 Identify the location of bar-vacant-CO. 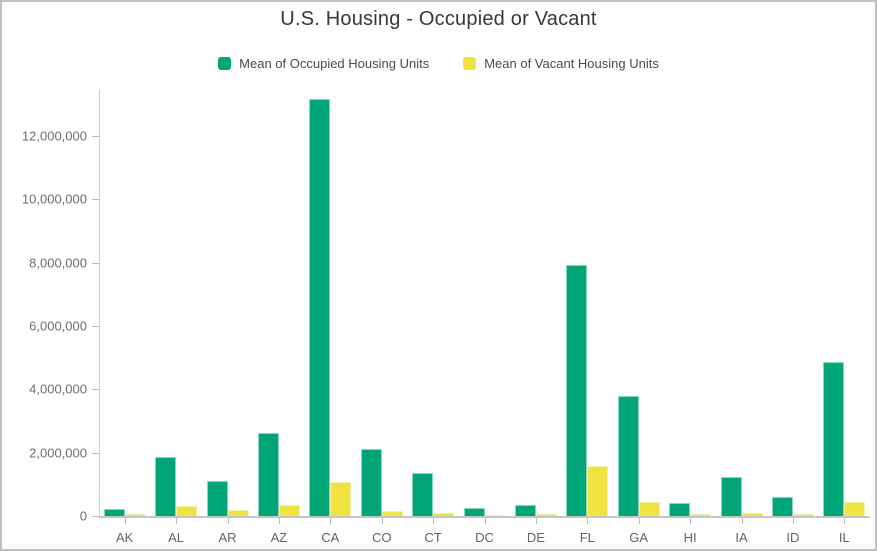
(392, 513).